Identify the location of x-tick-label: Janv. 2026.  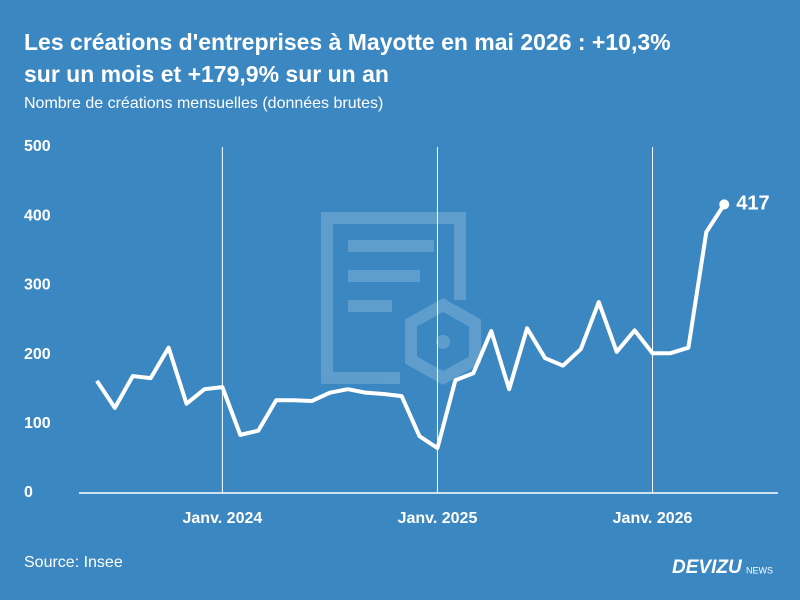
(653, 518).